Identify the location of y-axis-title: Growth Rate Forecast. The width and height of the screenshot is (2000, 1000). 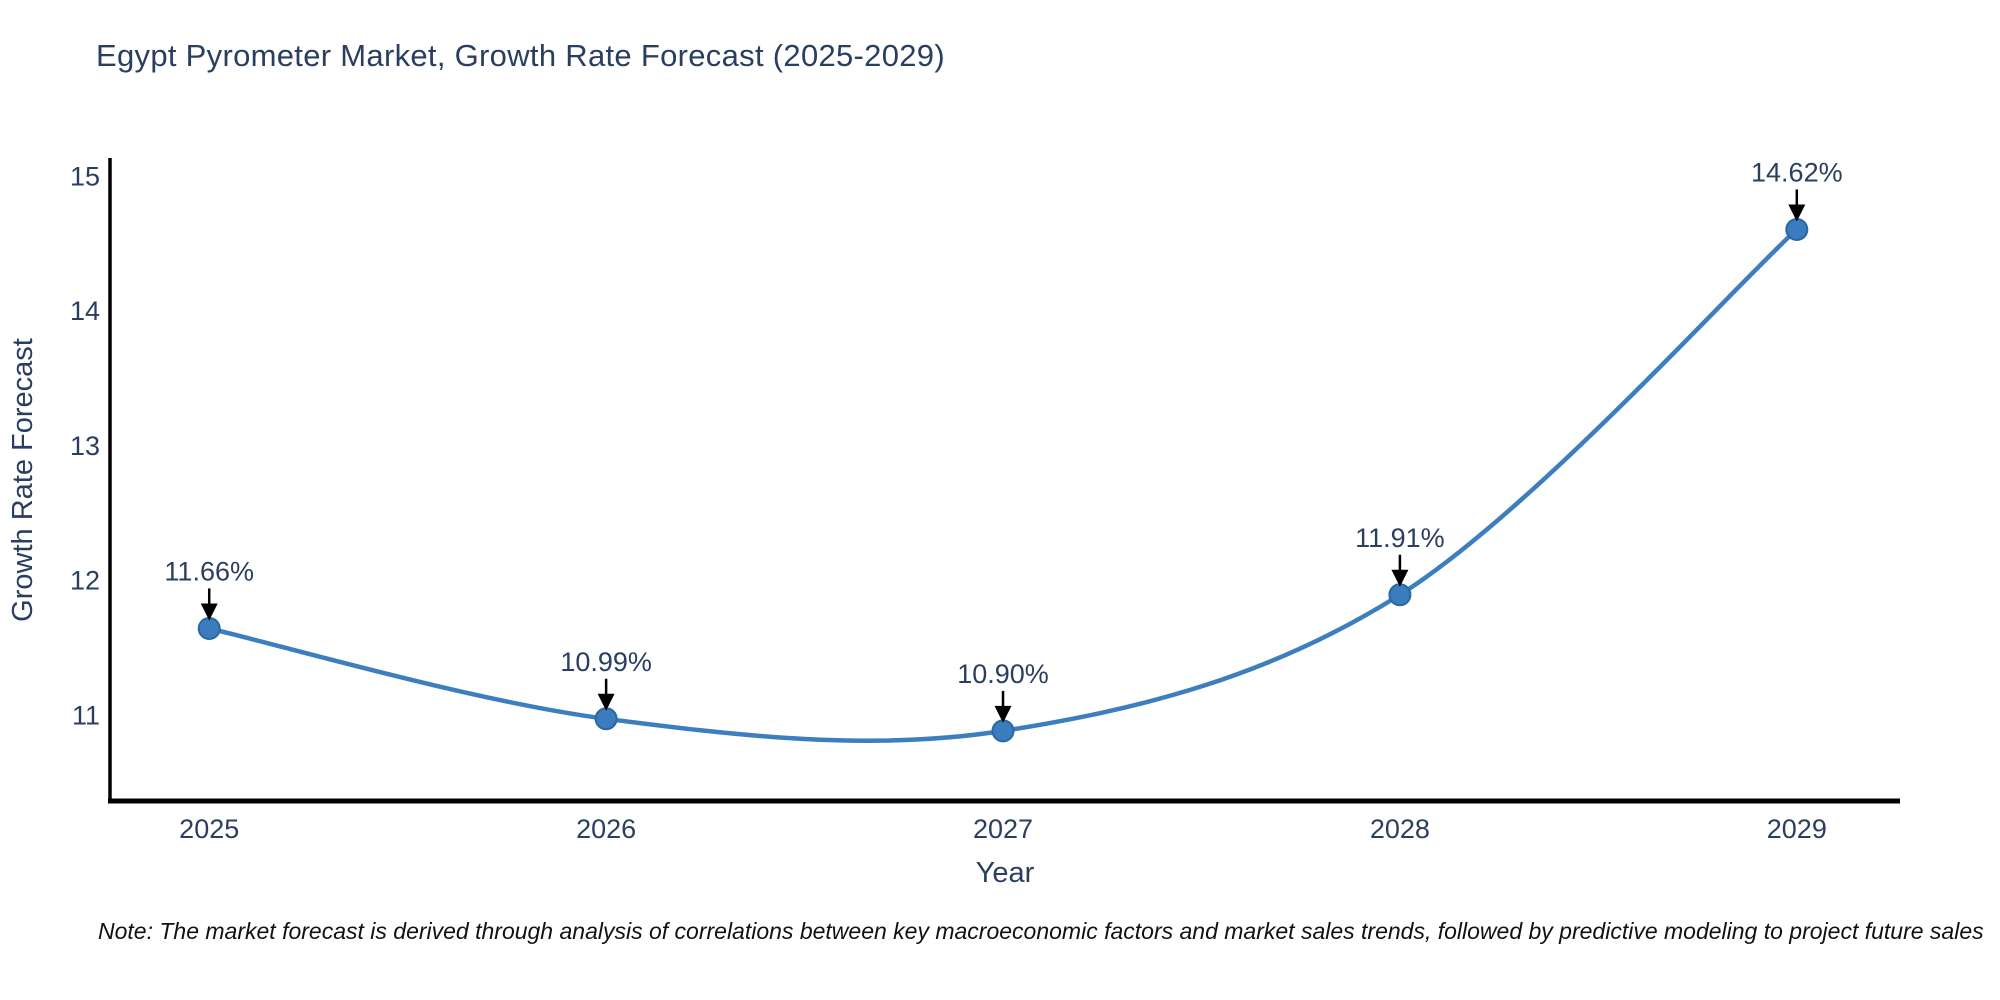
(23, 480).